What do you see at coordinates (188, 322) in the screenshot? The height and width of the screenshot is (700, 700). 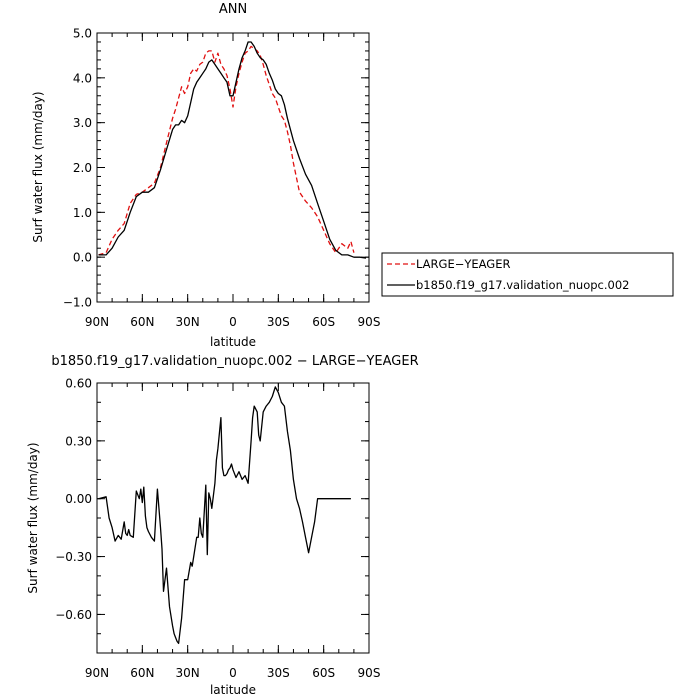 I see `top-x-tick-label: 30N` at bounding box center [188, 322].